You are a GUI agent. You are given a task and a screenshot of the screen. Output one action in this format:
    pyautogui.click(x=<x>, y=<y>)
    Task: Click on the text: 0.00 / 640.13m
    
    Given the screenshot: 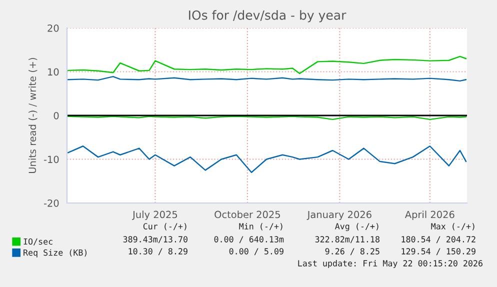 What is the action you would take?
    pyautogui.click(x=249, y=240)
    